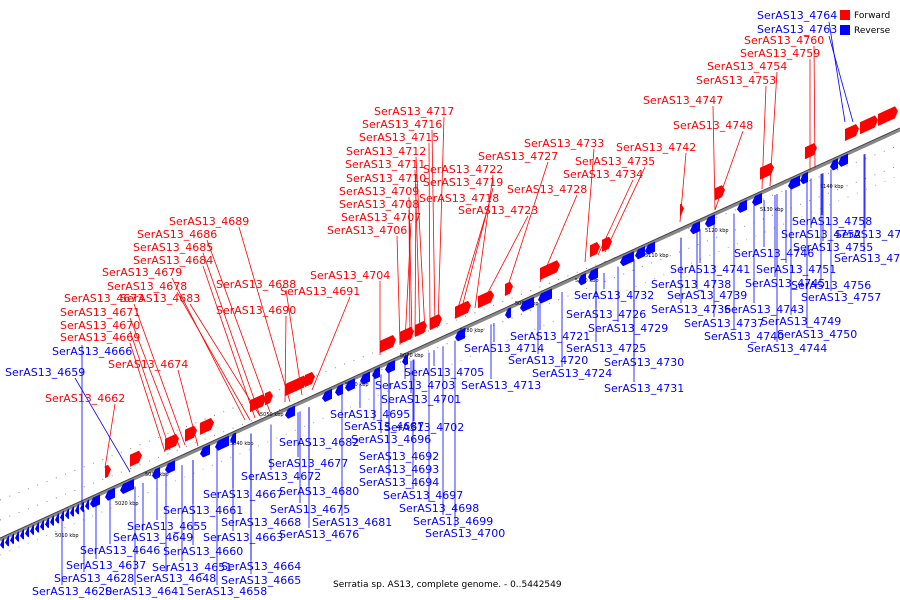 This screenshot has height=600, width=900. What do you see at coordinates (764, 309) in the screenshot?
I see `reverse-gene-label: SerAS13_4743` at bounding box center [764, 309].